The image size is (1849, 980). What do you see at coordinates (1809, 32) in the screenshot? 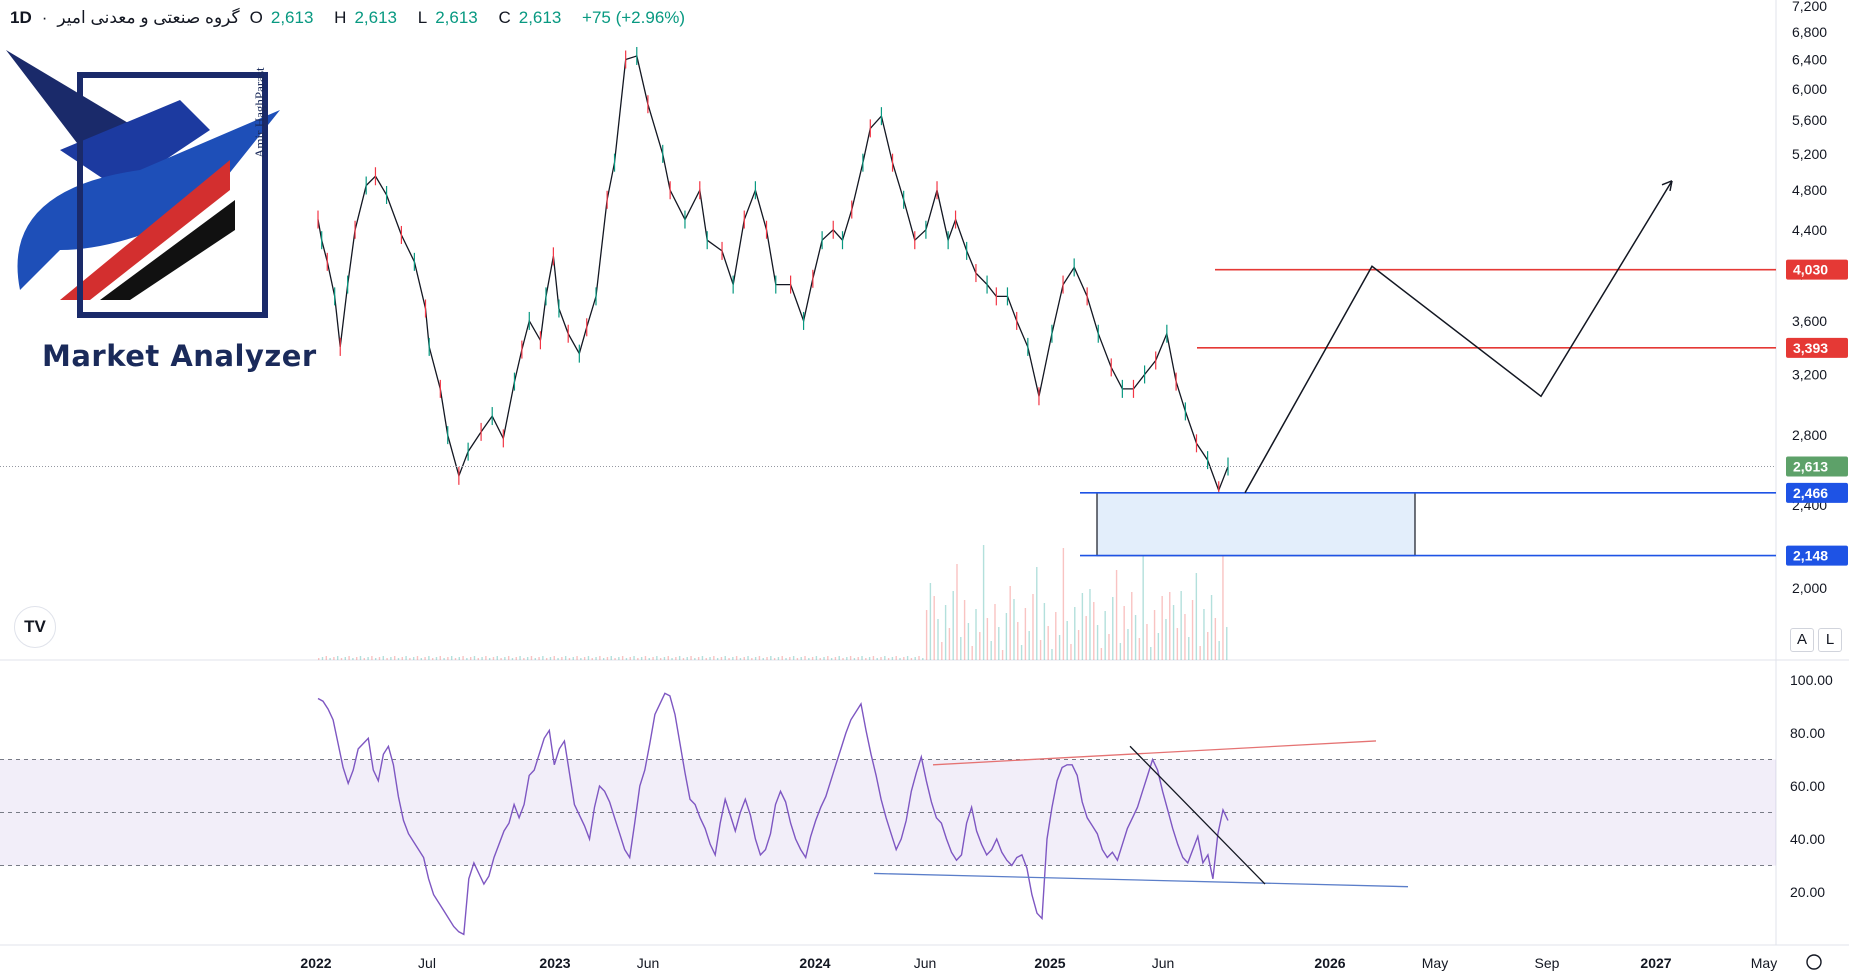
I see `price-tick-label: 6,800` at bounding box center [1809, 32].